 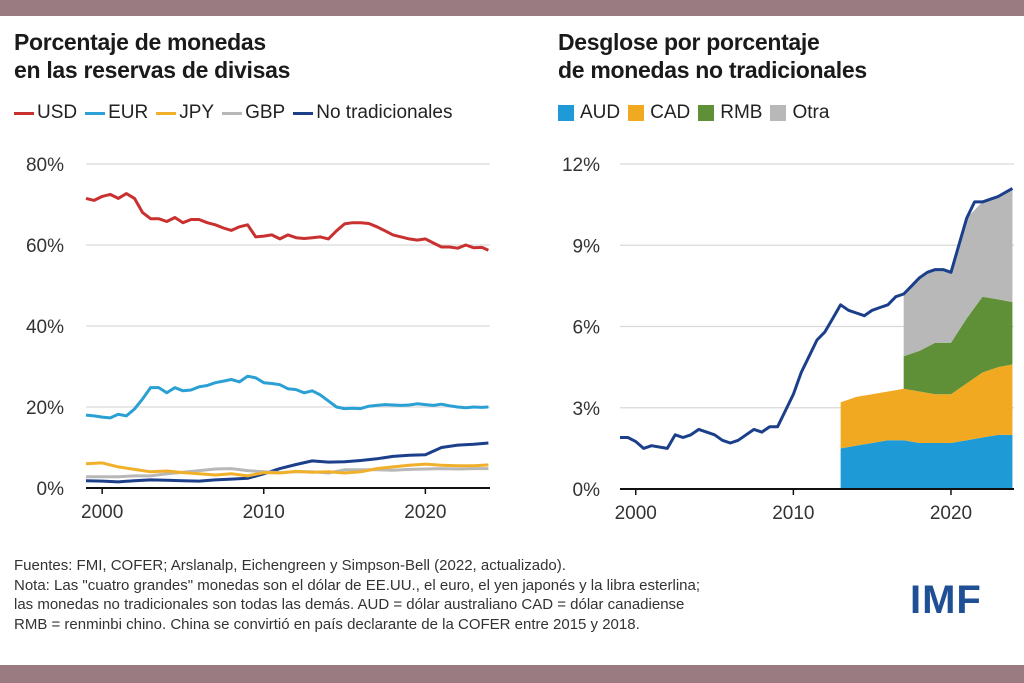 I want to click on line-eur, so click(x=287, y=397).